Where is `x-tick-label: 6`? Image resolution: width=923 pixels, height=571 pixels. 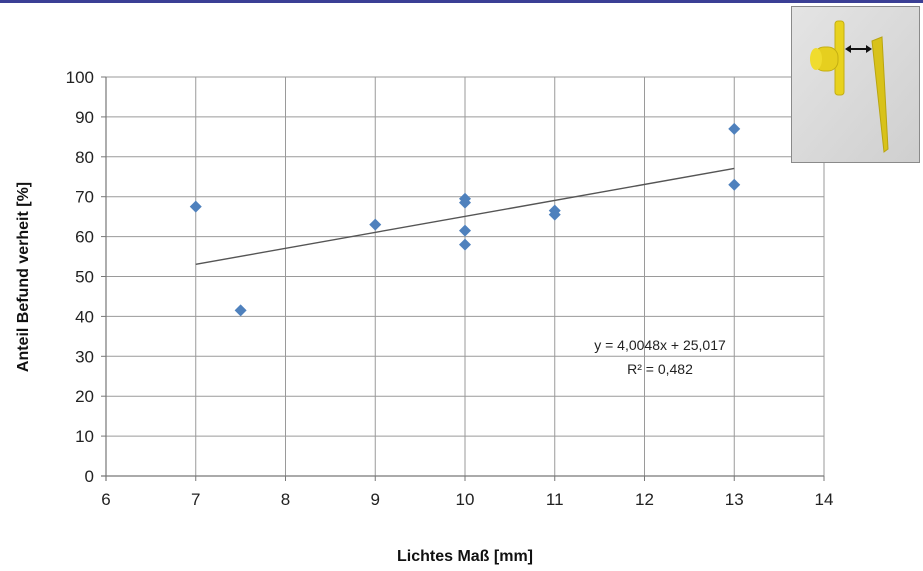
x-tick-label: 6 is located at coordinates (105, 499).